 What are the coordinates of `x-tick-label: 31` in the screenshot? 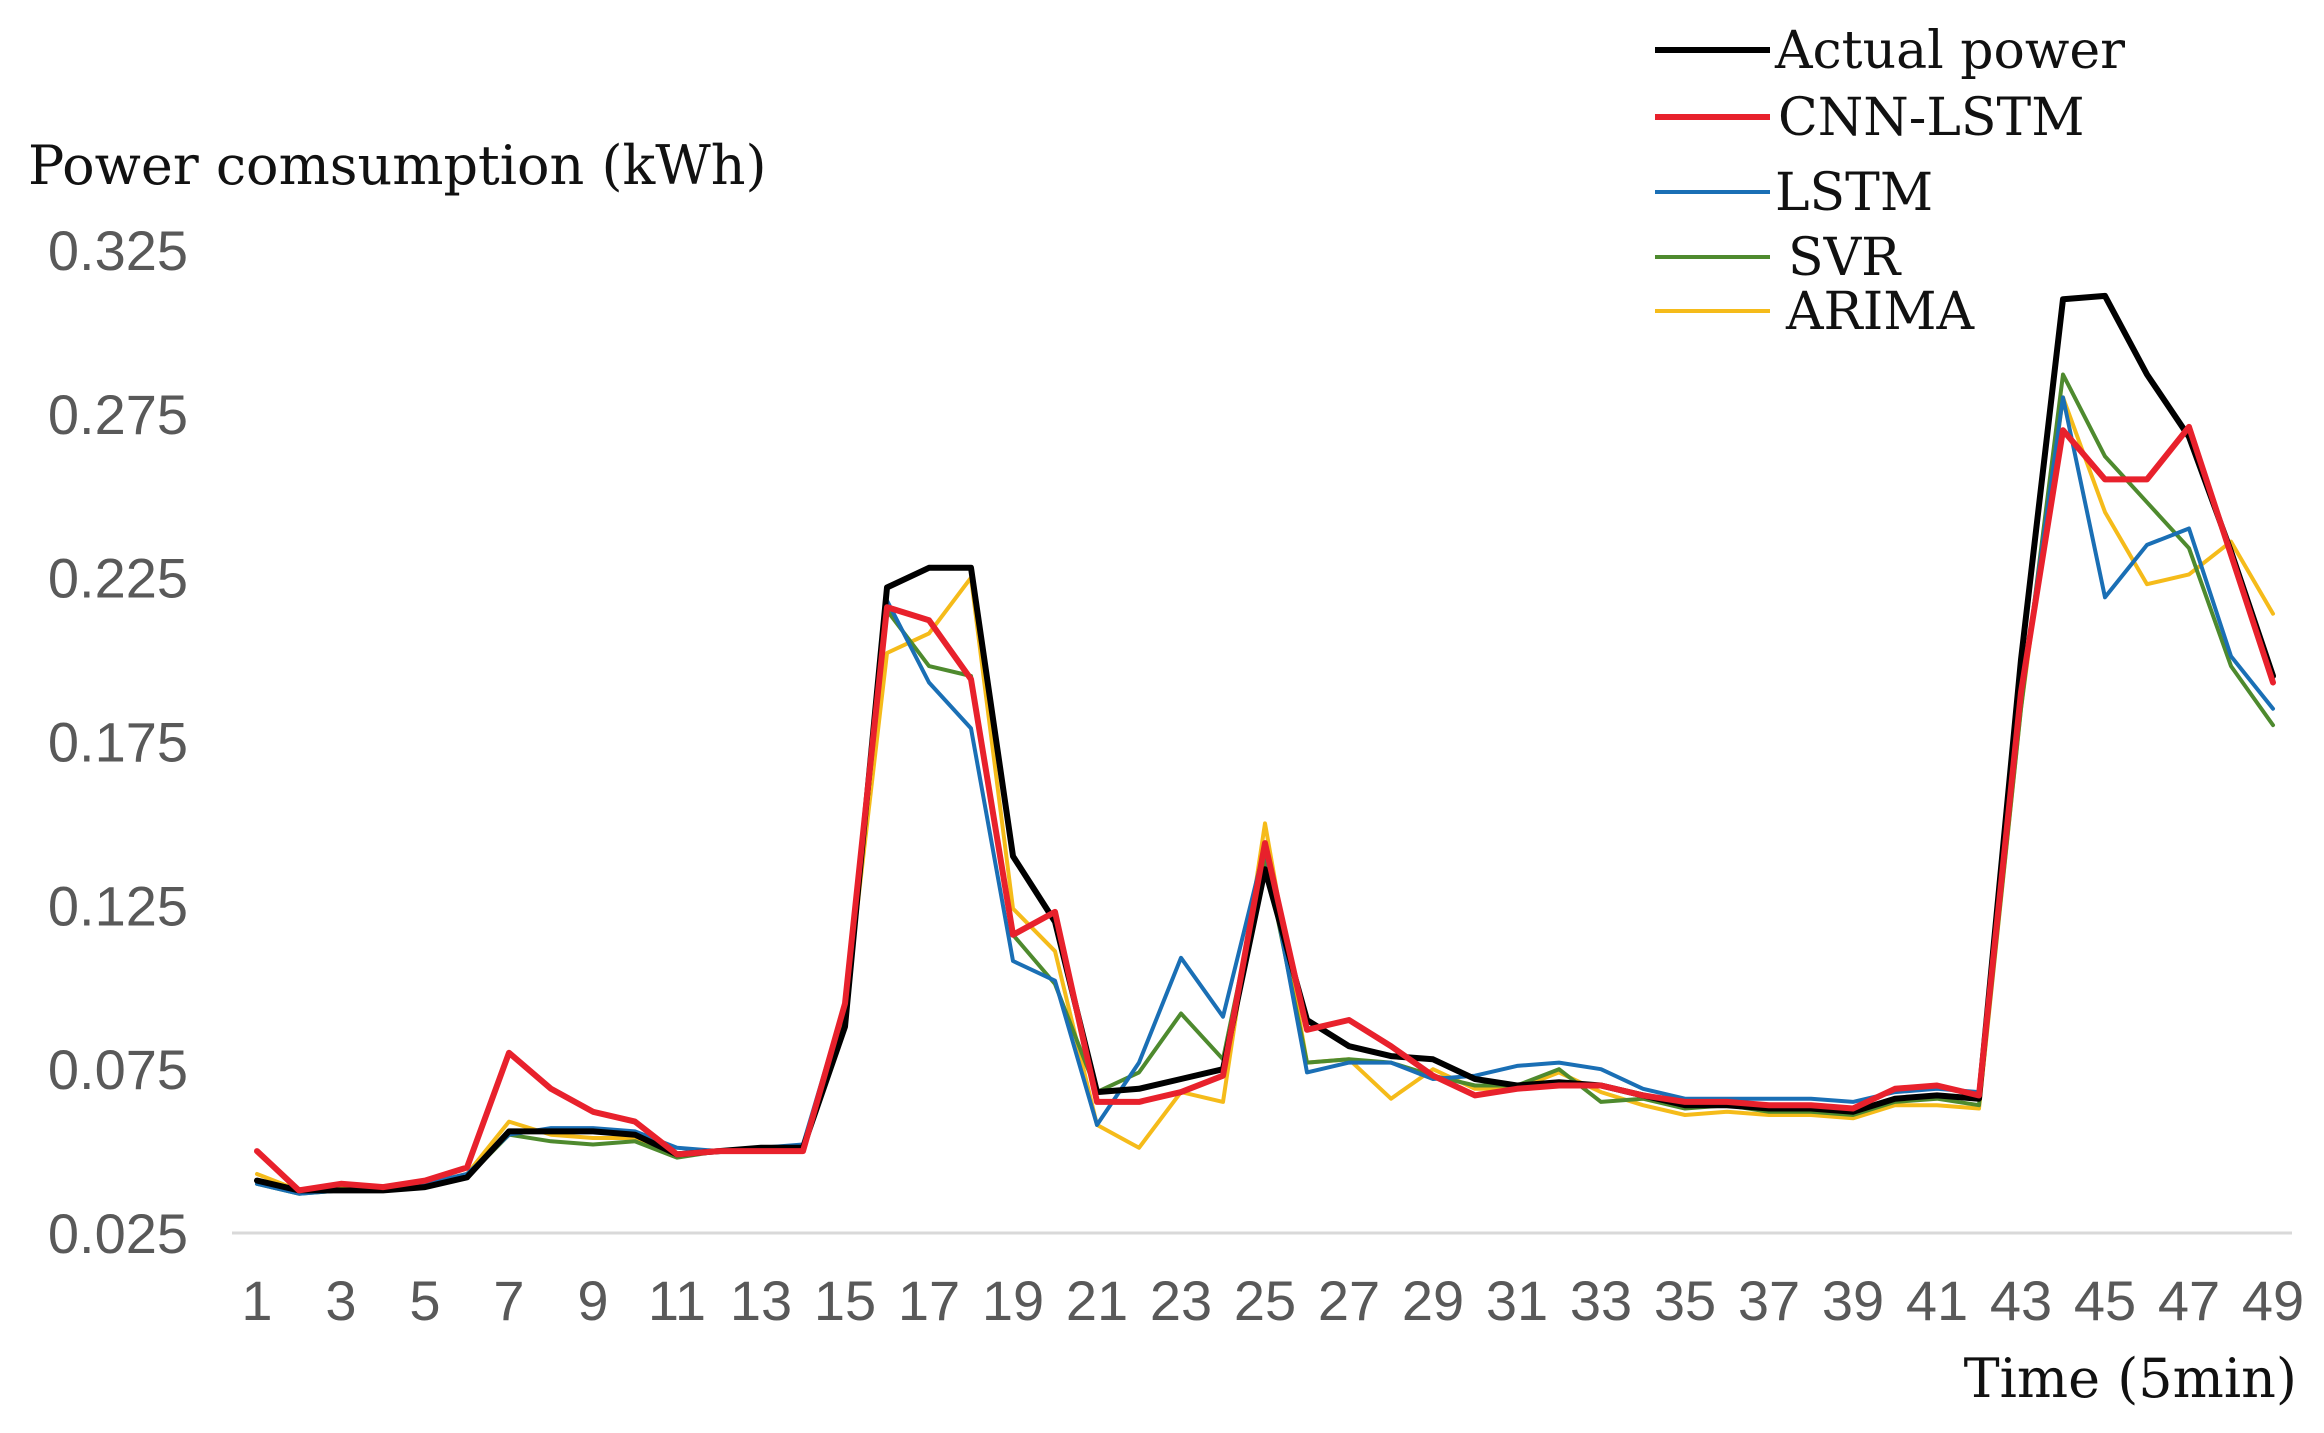 It's located at (1517, 1300).